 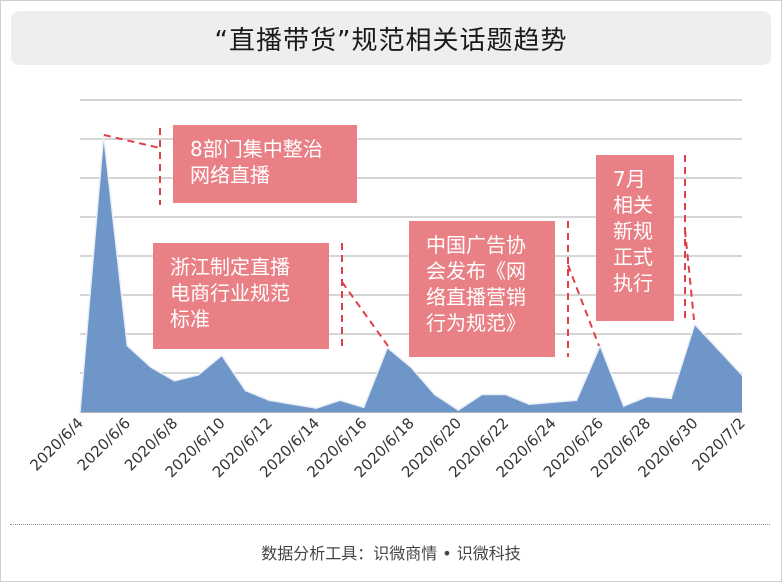 What do you see at coordinates (391, 553) in the screenshot?
I see `footer-source: 数据分析工具：识微商情 • 识微科技` at bounding box center [391, 553].